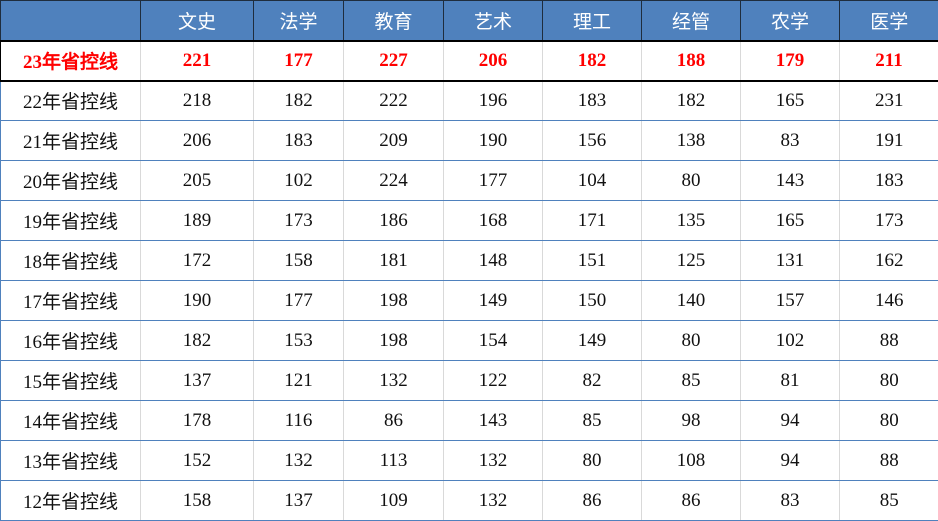 This screenshot has width=938, height=521. I want to click on header-corner, so click(70, 21).